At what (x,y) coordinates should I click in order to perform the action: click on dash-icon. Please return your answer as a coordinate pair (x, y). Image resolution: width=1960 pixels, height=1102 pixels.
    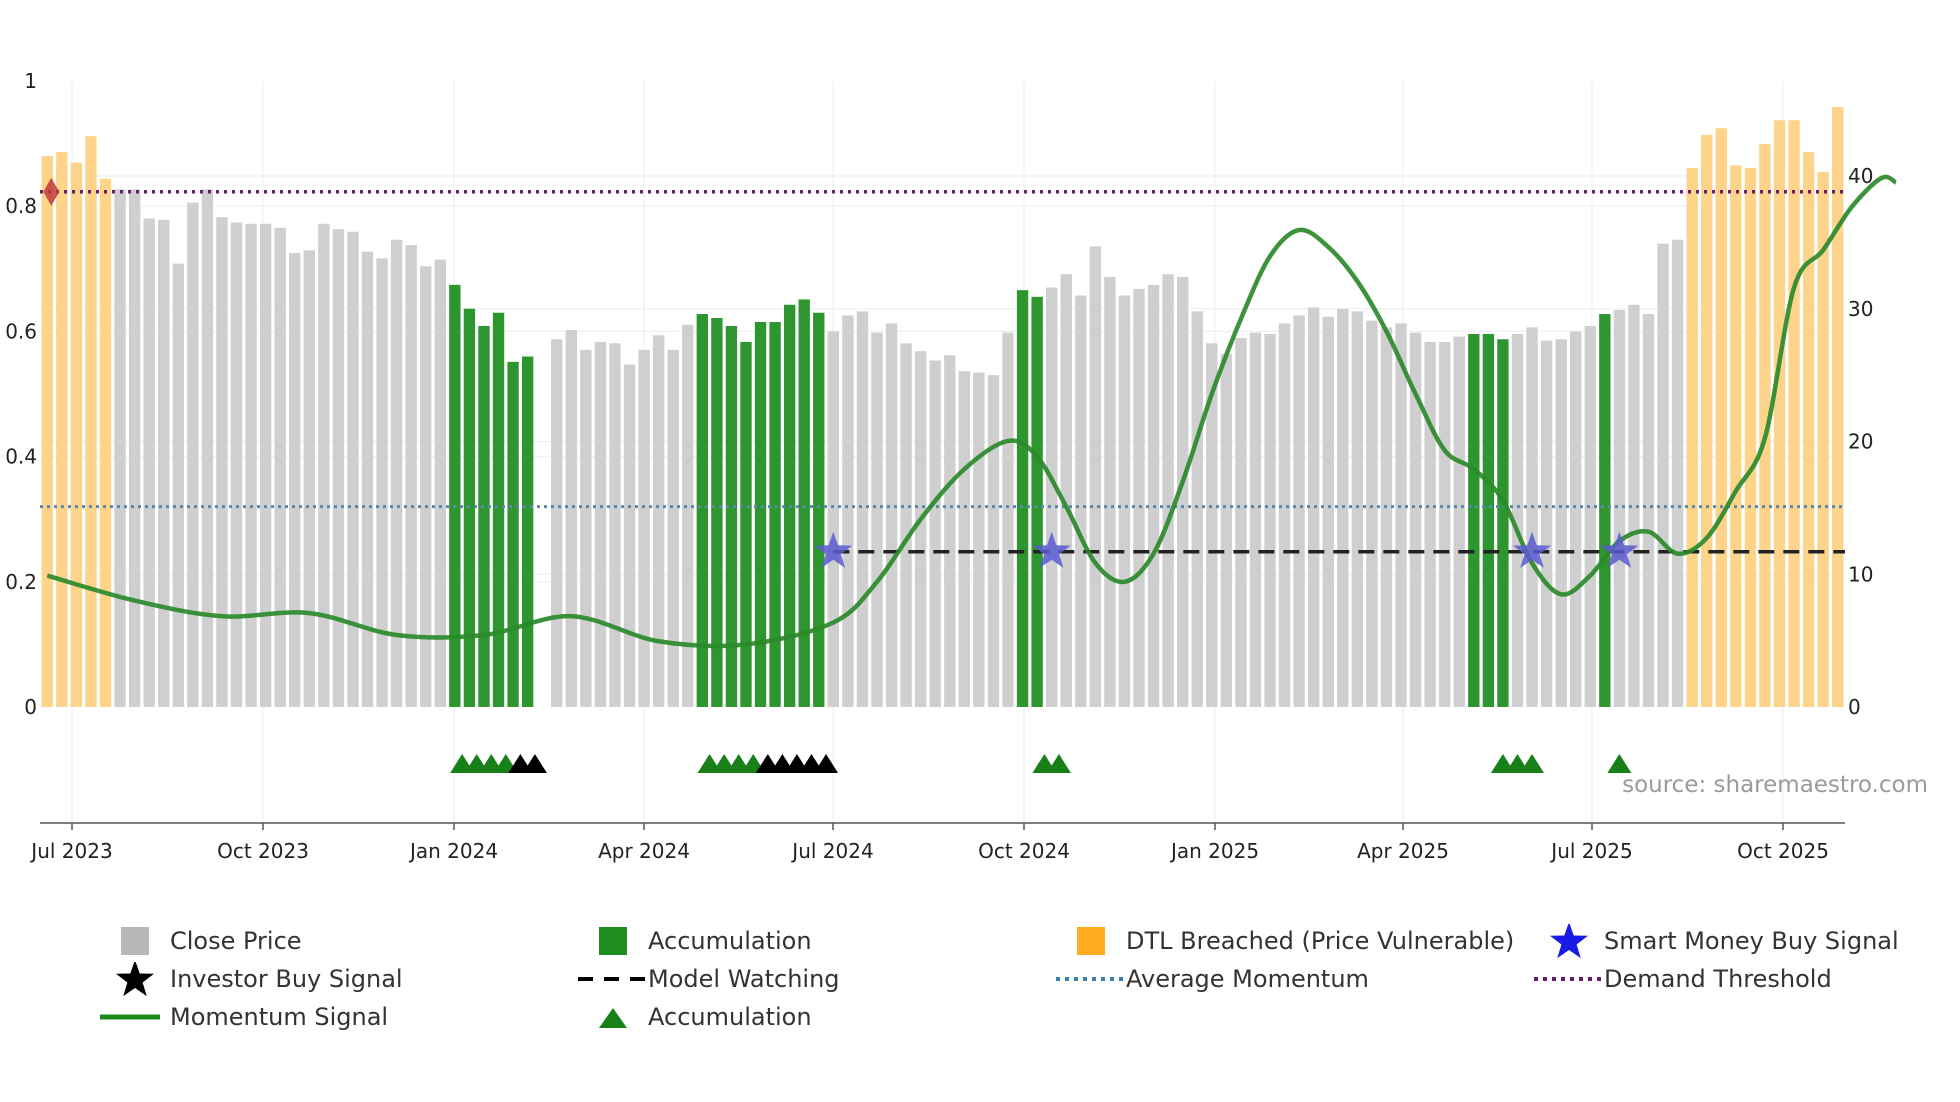
    Looking at the image, I should click on (613, 979).